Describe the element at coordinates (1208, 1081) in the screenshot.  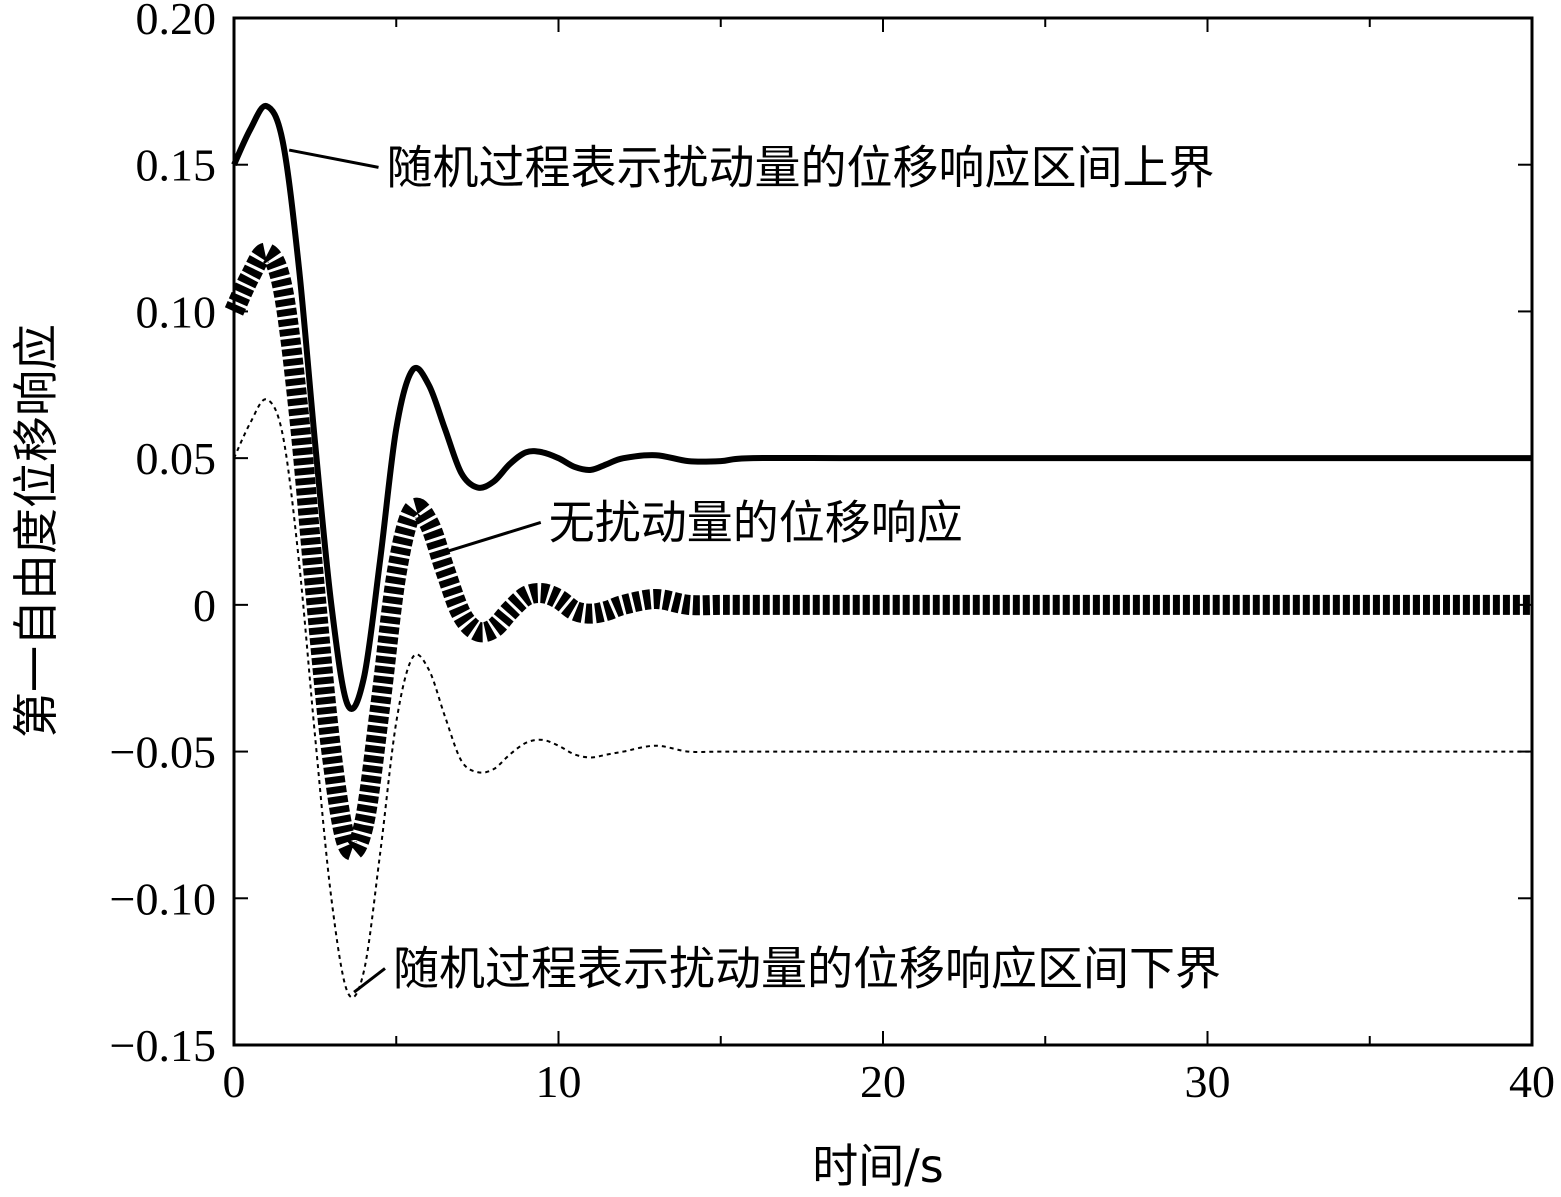
I see `x-tick-label: 30` at that location.